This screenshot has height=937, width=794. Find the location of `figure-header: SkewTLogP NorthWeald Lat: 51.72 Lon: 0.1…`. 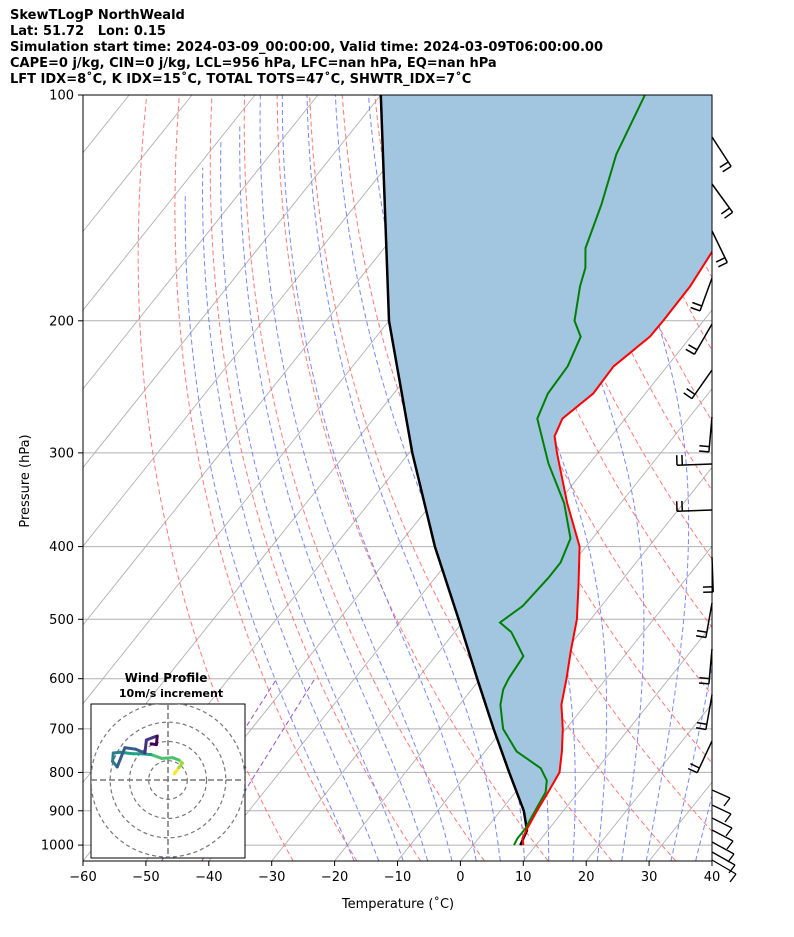

figure-header: SkewTLogP NorthWeald Lat: 51.72 Lon: 0.1… is located at coordinates (395, 48).